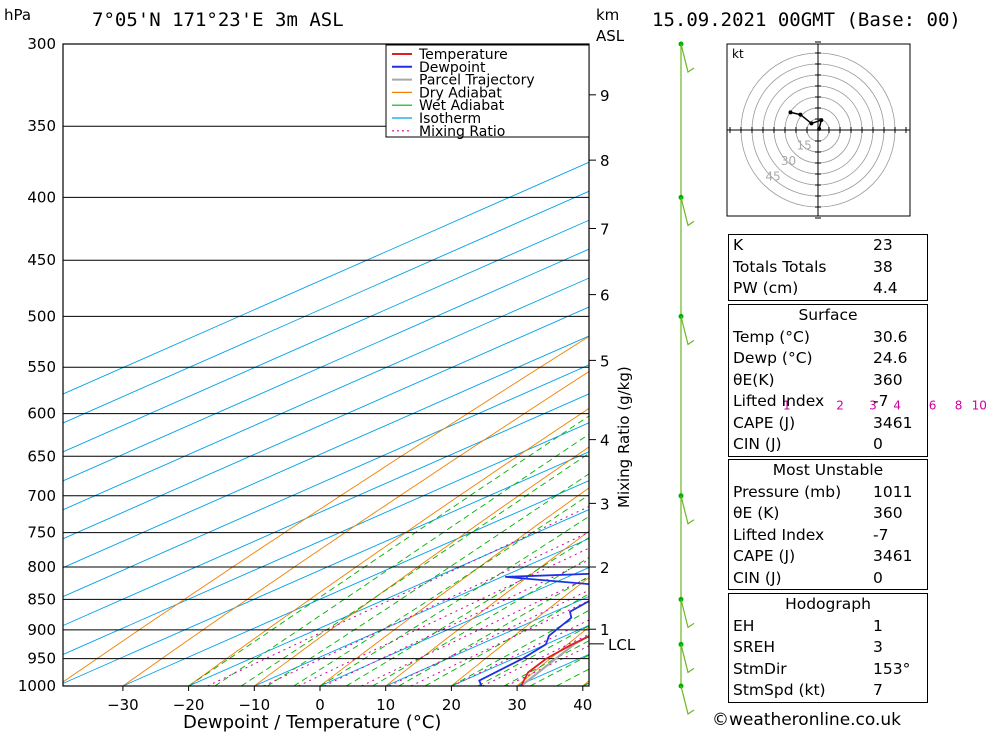 The height and width of the screenshot is (733, 1000). Describe the element at coordinates (808, 625) in the screenshot. I see `hodo-row-eh: EH 1` at that location.